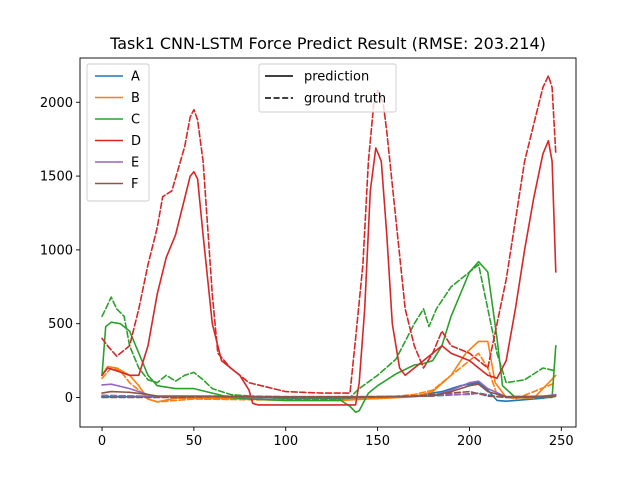 The height and width of the screenshot is (480, 640). Describe the element at coordinates (69, 398) in the screenshot. I see `y-tick-label-0: 0` at that location.